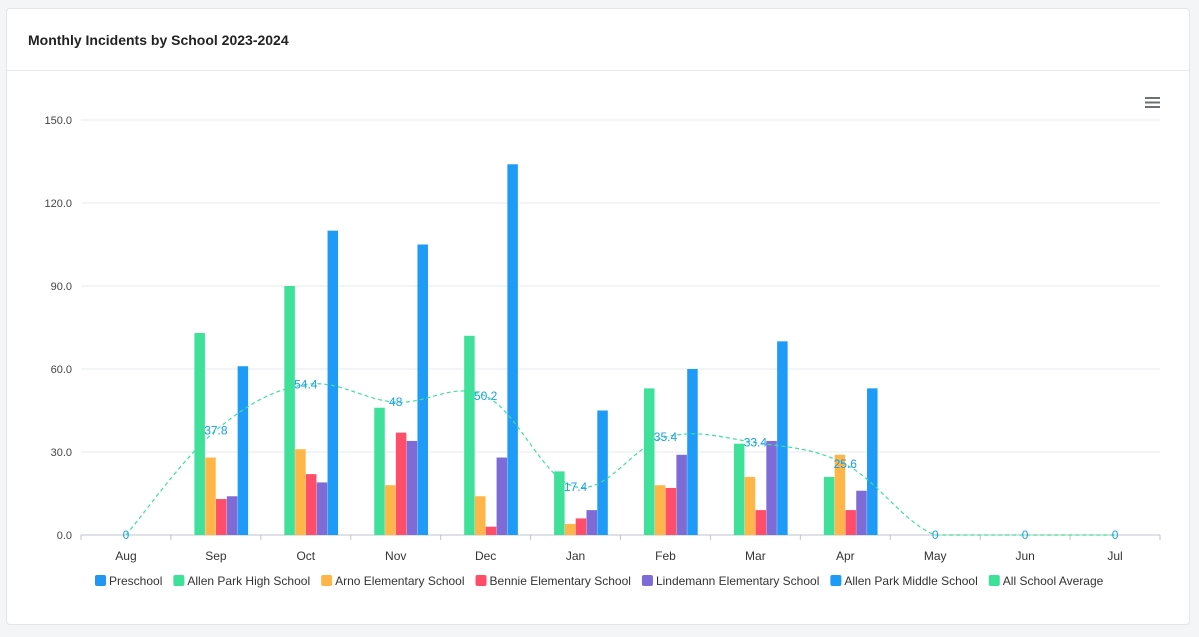  Describe the element at coordinates (395, 556) in the screenshot. I see `x-tick-label: Nov` at that location.